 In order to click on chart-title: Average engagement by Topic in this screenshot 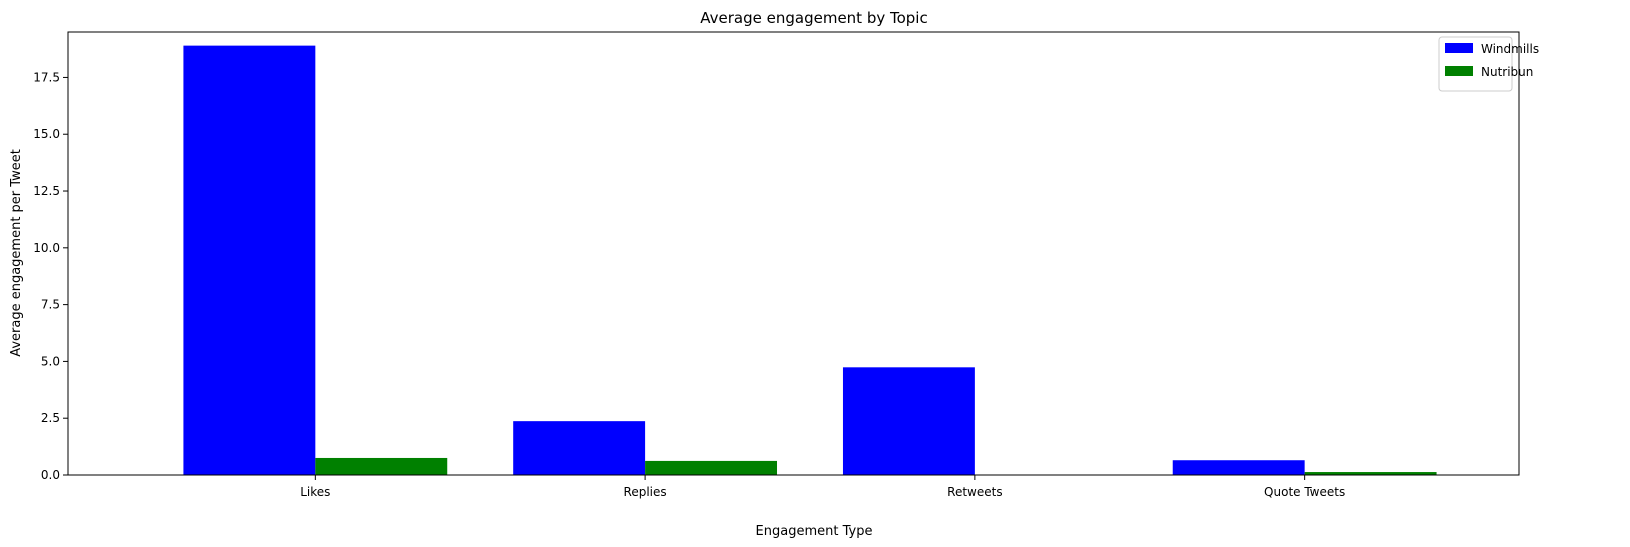, I will do `click(813, 18)`.